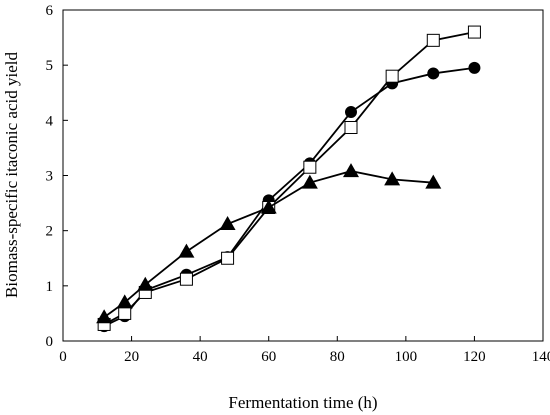  What do you see at coordinates (302, 402) in the screenshot?
I see `x-axis-title: Fermentation time (h)` at bounding box center [302, 402].